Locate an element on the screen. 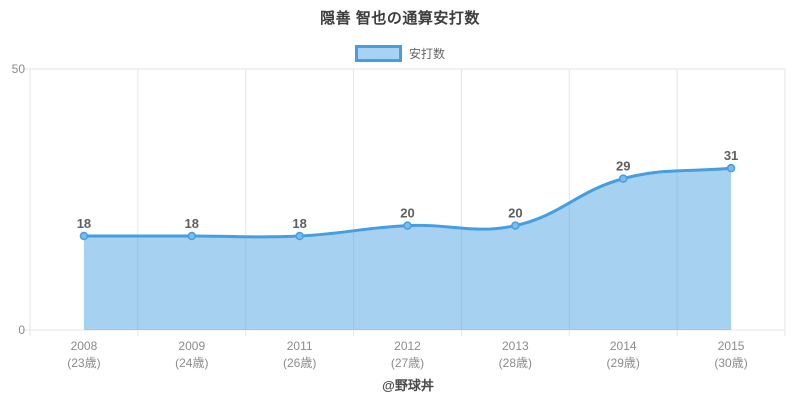 The height and width of the screenshot is (400, 800). x-tick-age: (26歳) is located at coordinates (299, 363).